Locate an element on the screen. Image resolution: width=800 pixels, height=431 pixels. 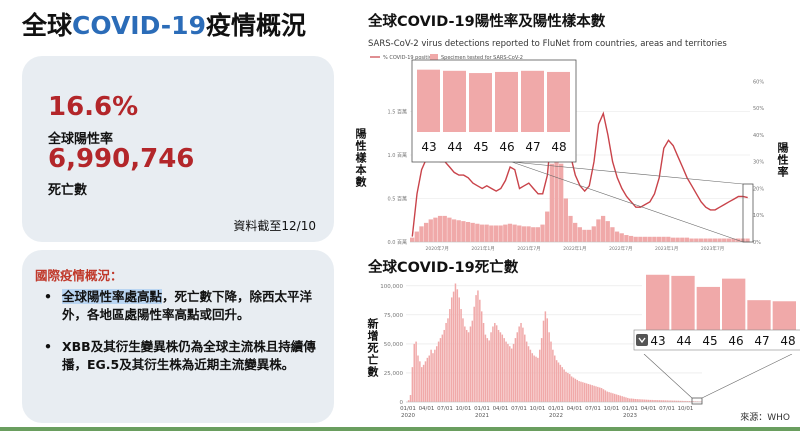
x-tick: 01/01 2020 is located at coordinates (408, 412).